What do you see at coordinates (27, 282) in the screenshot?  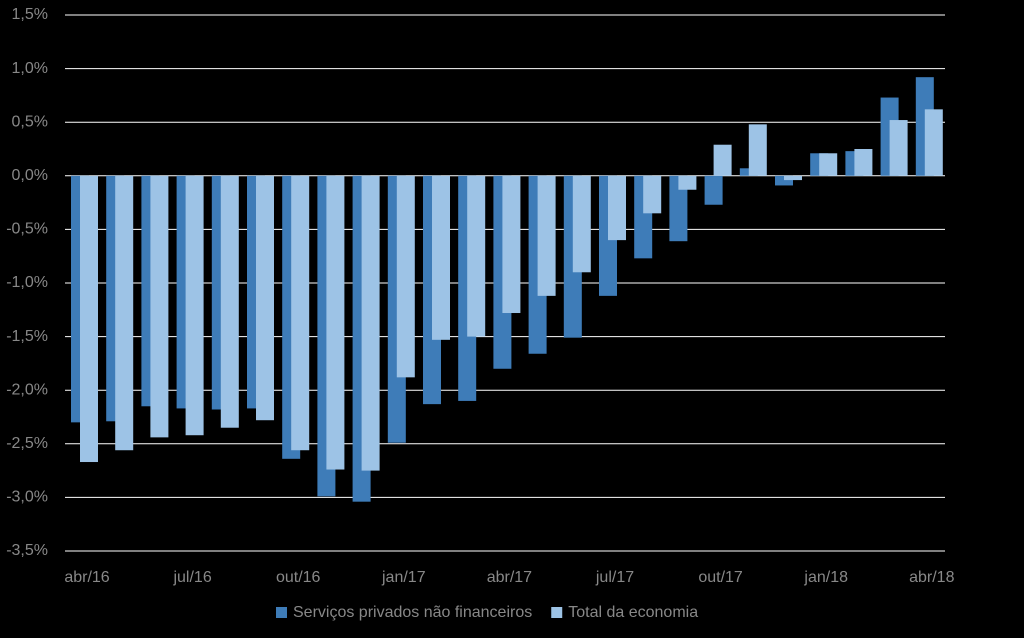 I see `y-tick-label: -1,0%` at bounding box center [27, 282].